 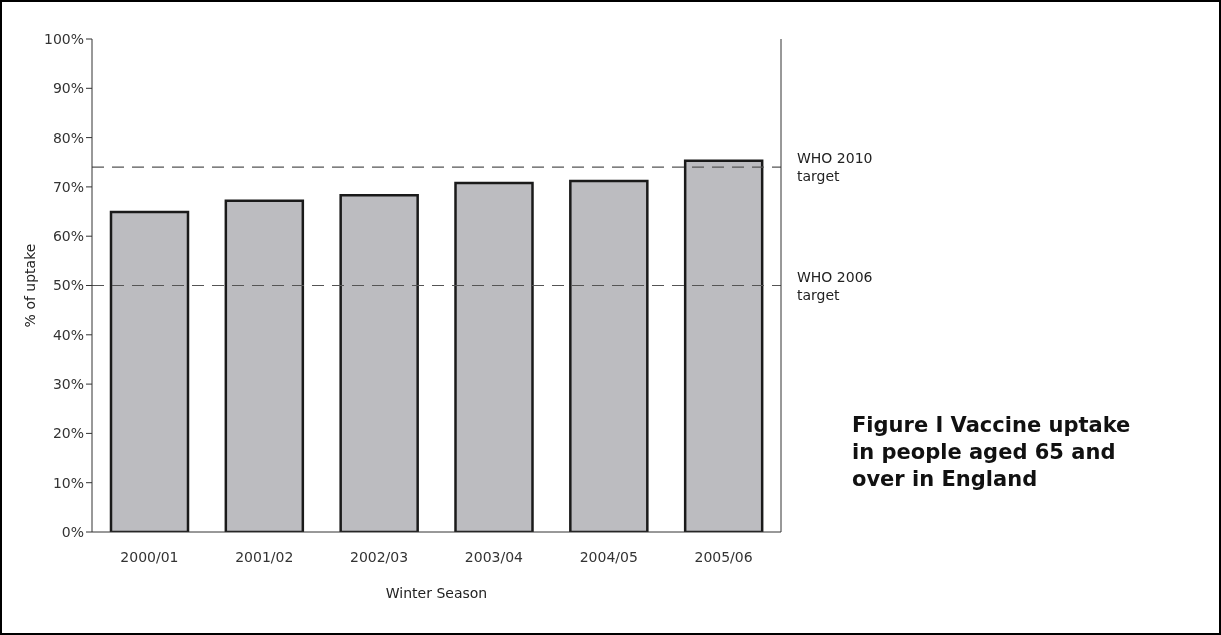 I want to click on y-tick-label: 60%, so click(x=68, y=236).